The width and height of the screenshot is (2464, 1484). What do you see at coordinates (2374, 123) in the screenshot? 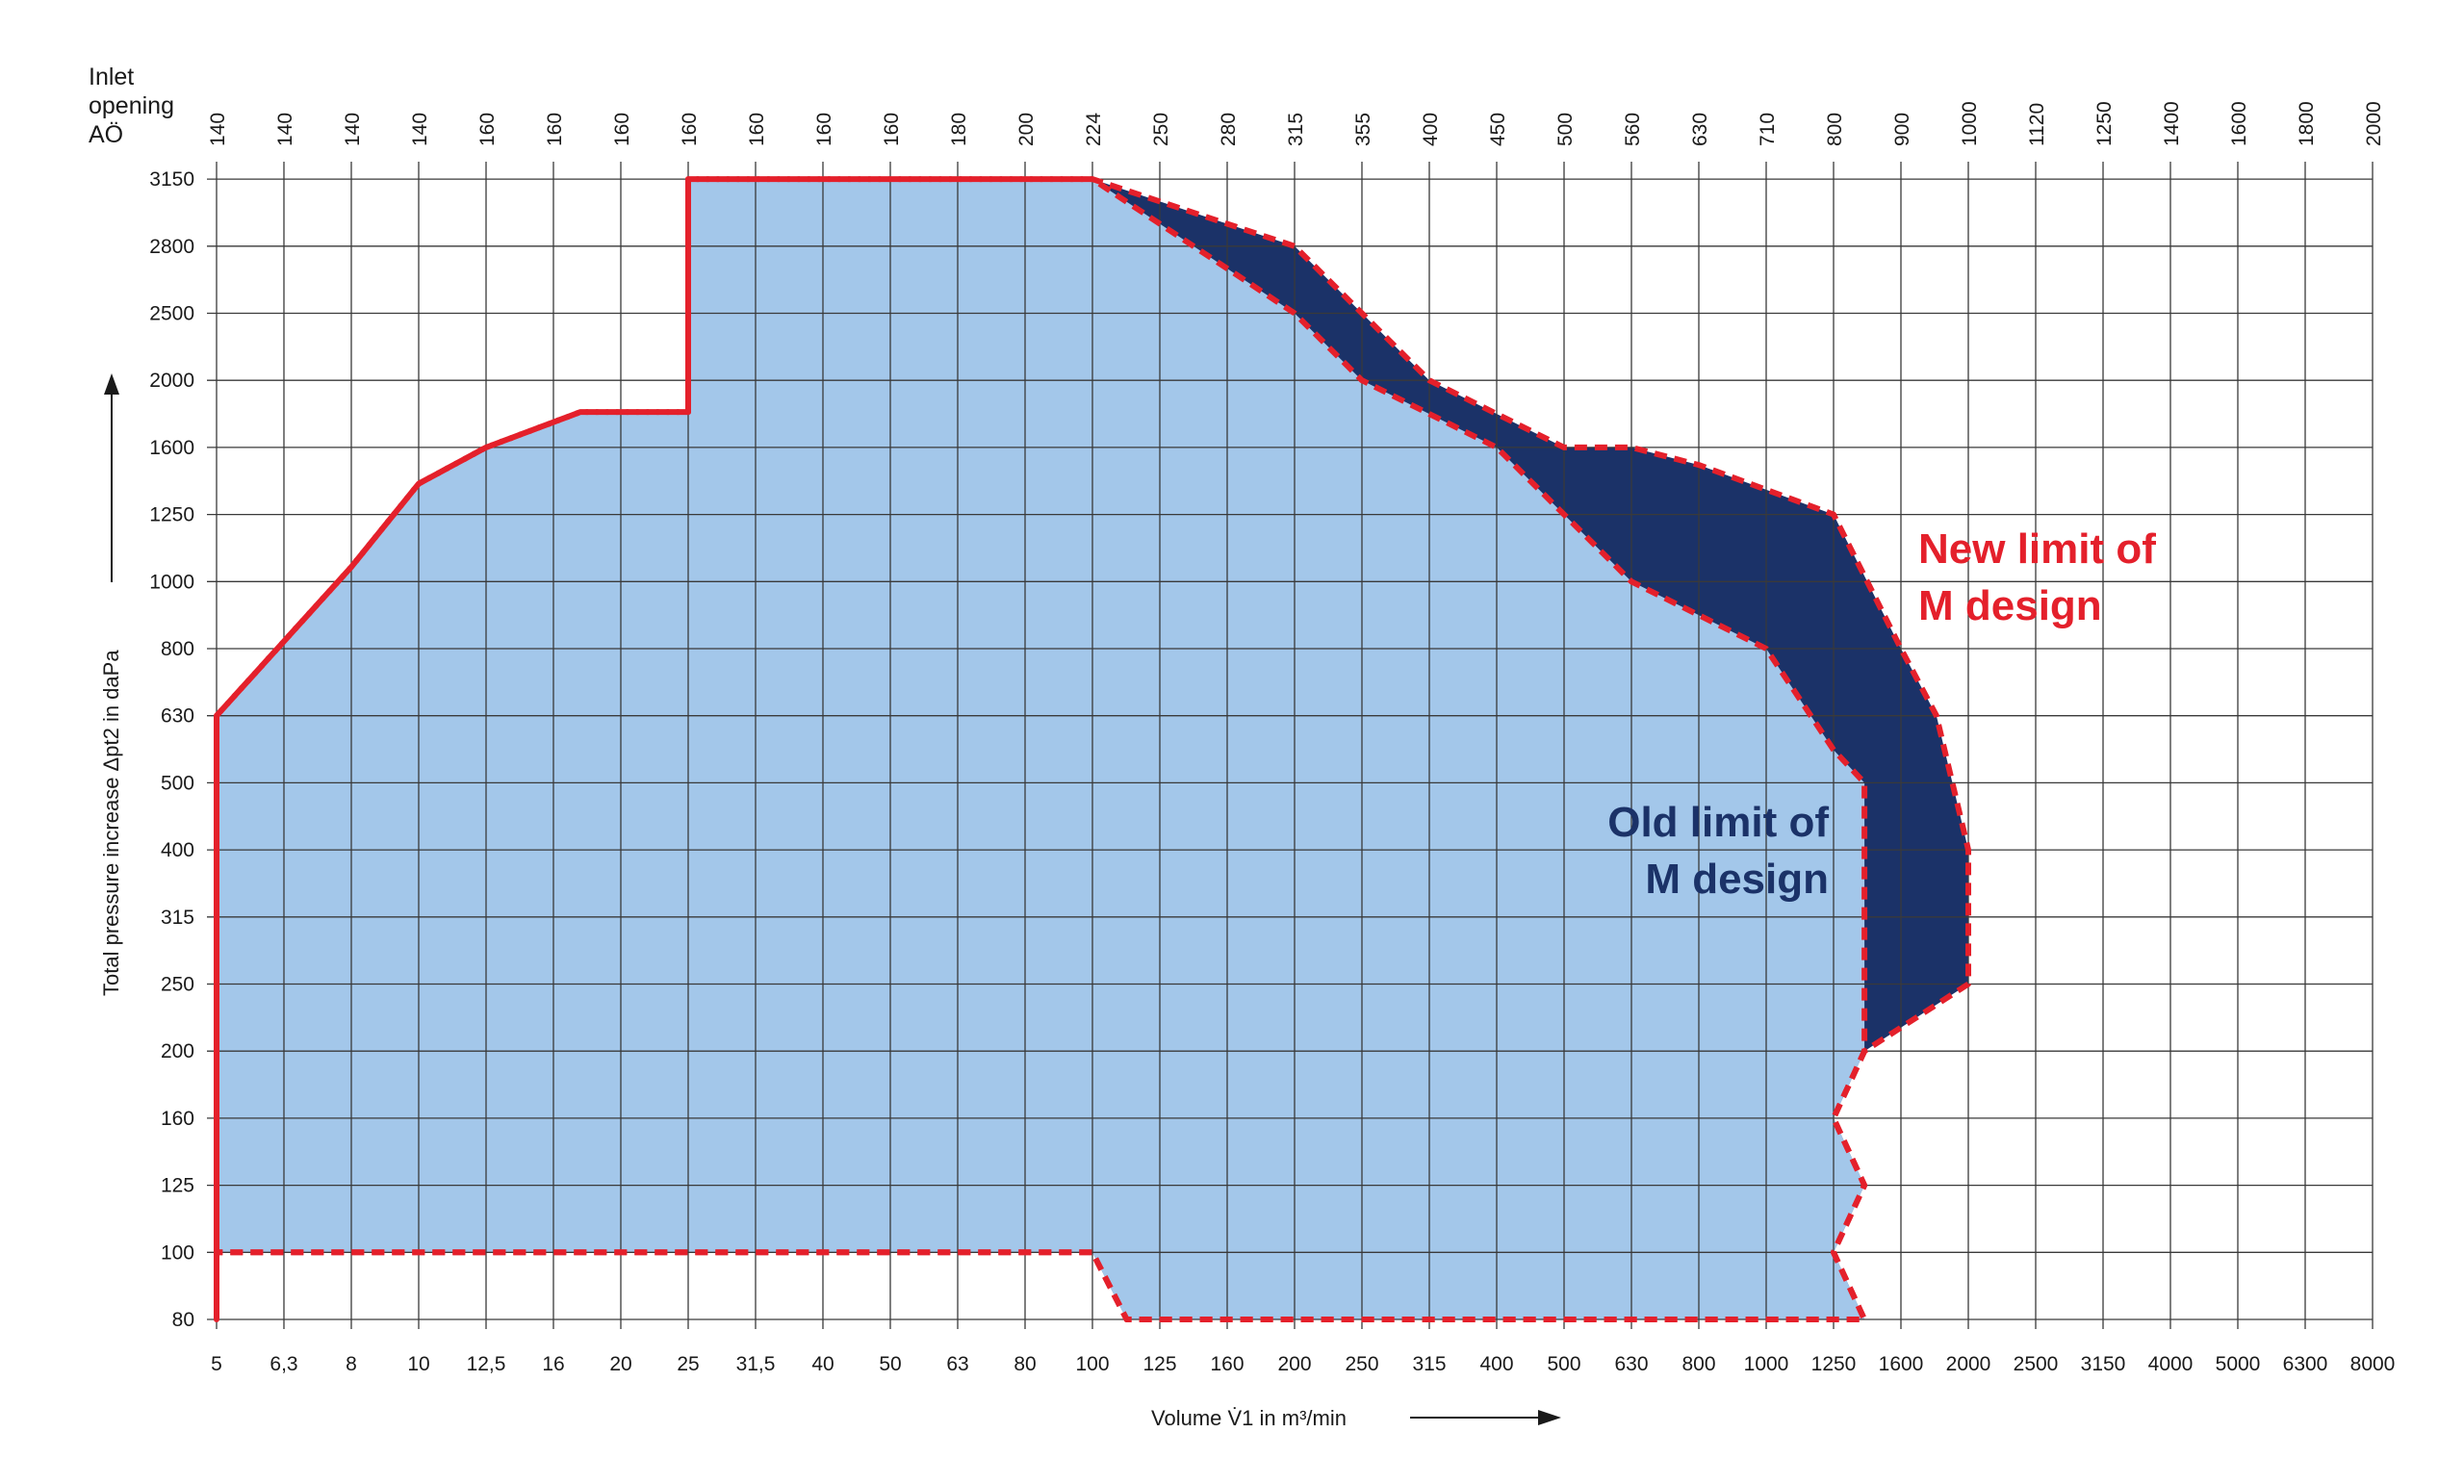
I see `inlet-opening-label: 2000` at bounding box center [2374, 123].